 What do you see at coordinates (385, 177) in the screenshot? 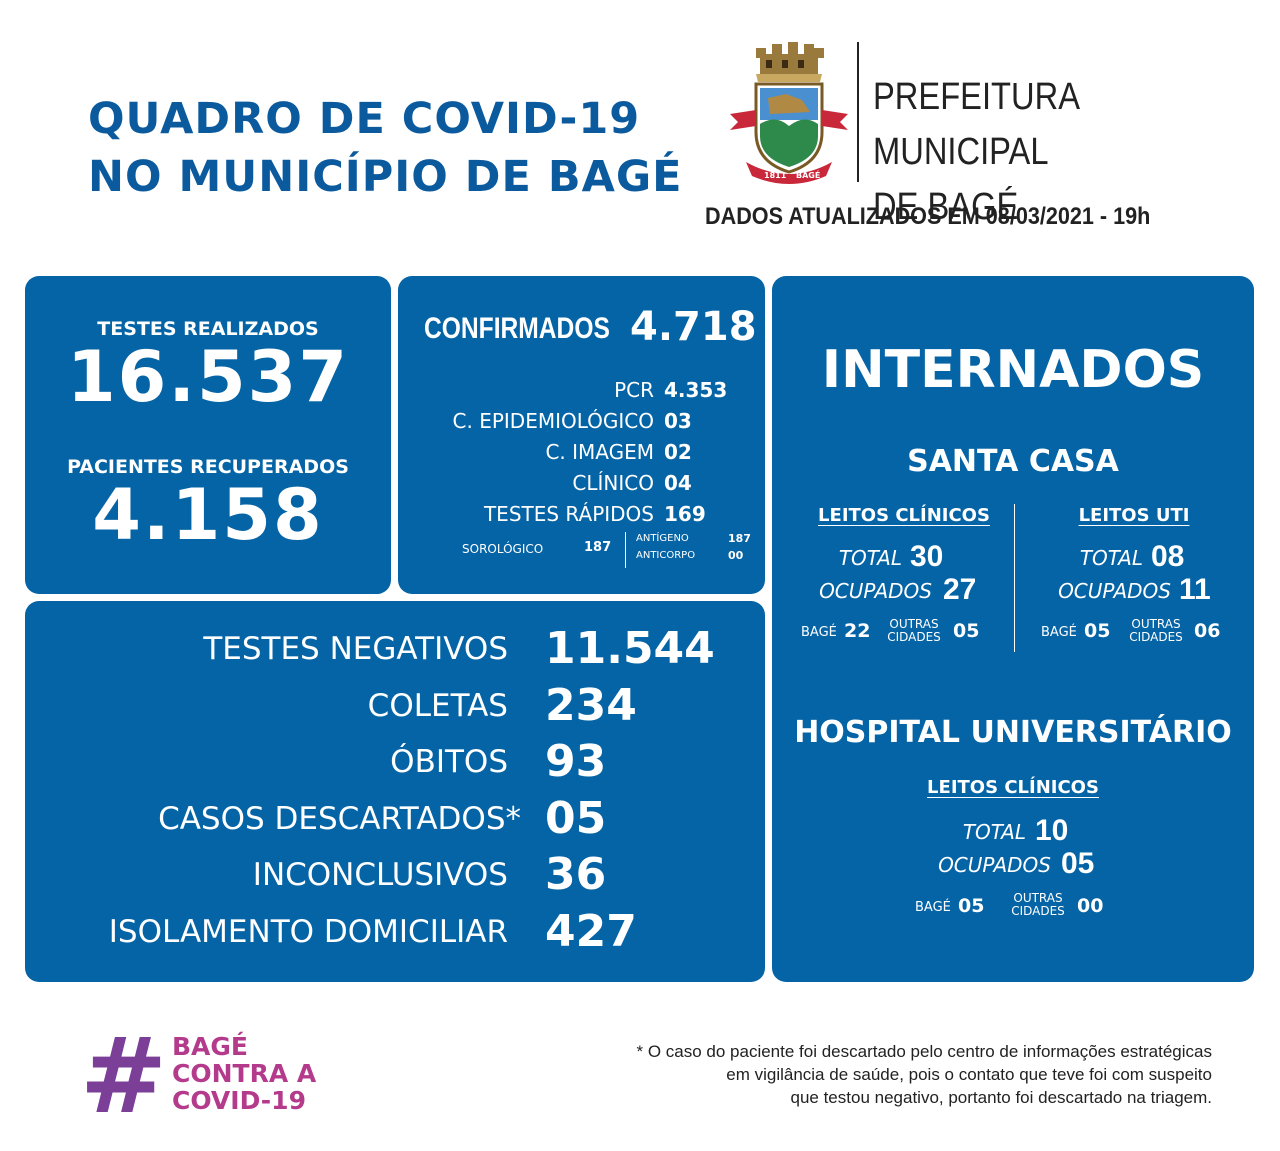
I see `title-line-2: NO MUNICÍPIO DE BAGÉ` at bounding box center [385, 177].